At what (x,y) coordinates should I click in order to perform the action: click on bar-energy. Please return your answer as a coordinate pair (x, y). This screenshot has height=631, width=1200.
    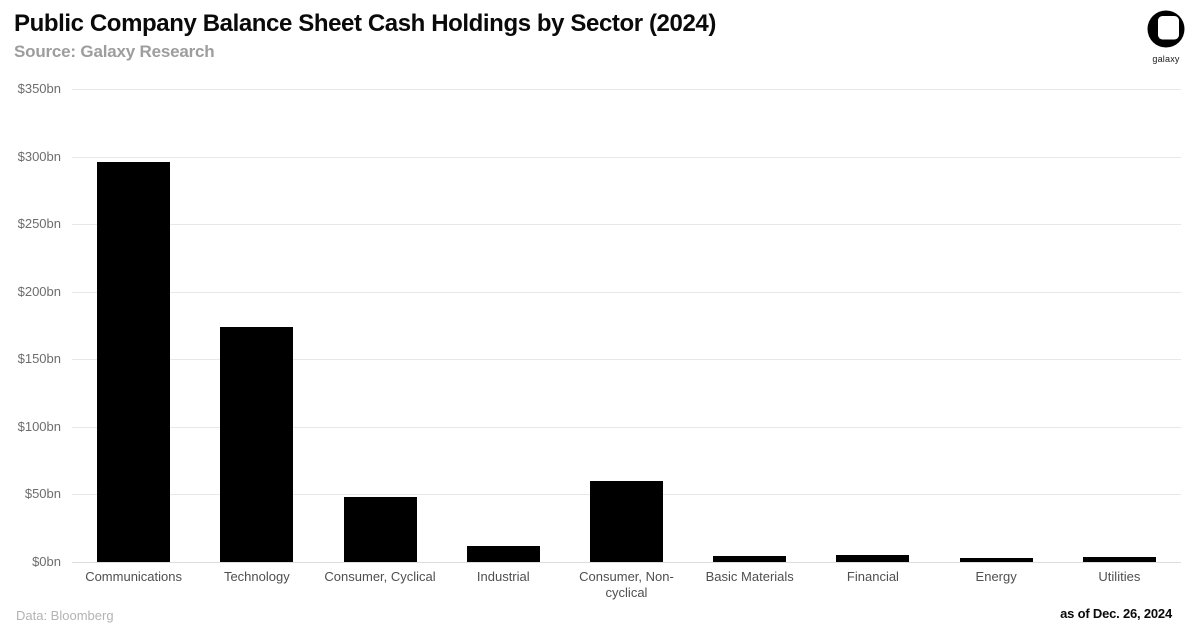
    Looking at the image, I should click on (996, 559).